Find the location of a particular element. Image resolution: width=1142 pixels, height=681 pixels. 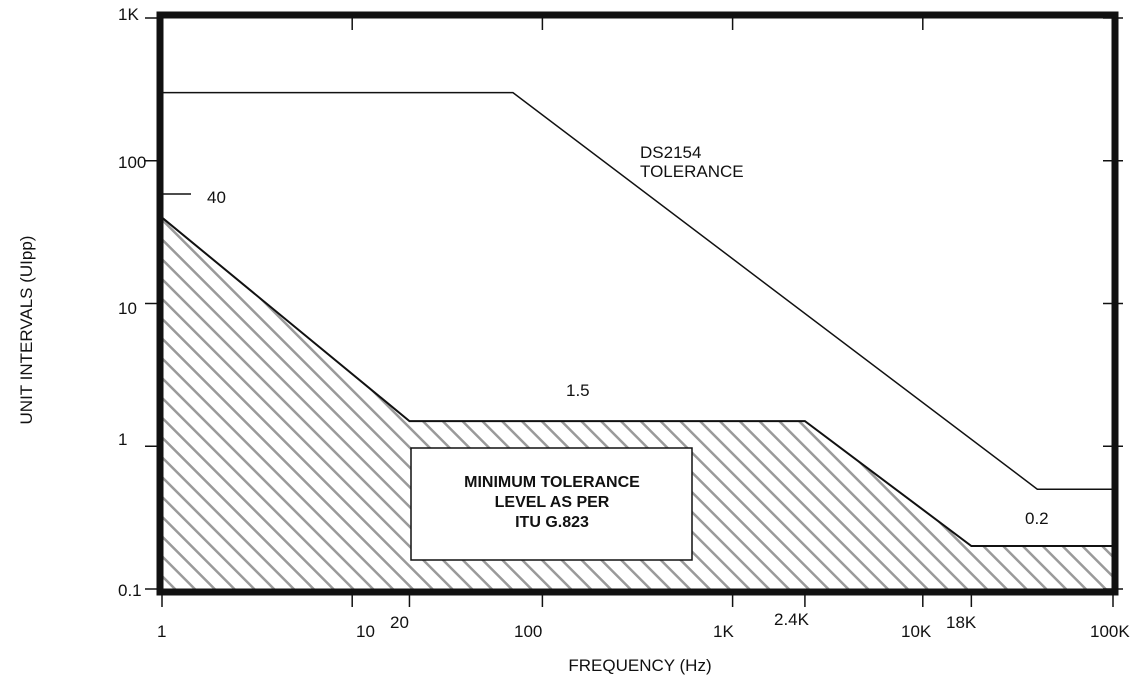

x-tick-label-20: 20 is located at coordinates (399, 622).